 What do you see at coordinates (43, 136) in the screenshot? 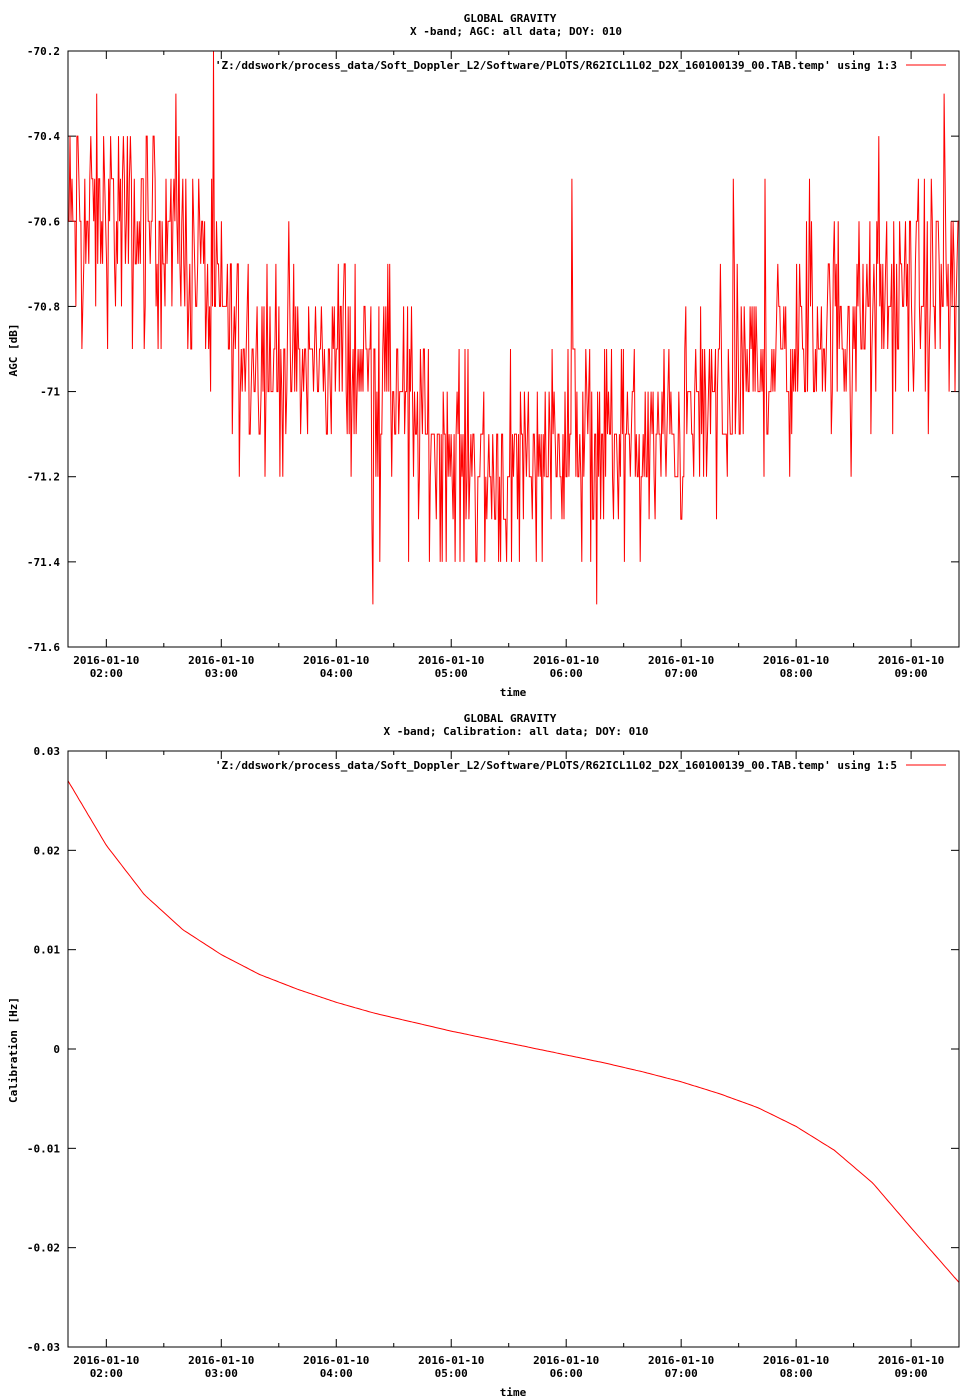
I see `y-tick-label: -70.4` at bounding box center [43, 136].